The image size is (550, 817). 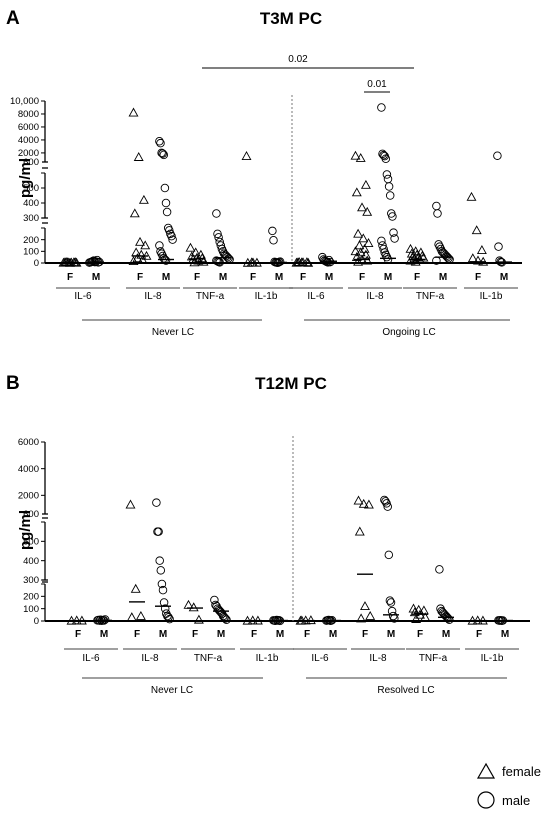 I want to click on y-tick-label: 400, so click(x=31, y=203).